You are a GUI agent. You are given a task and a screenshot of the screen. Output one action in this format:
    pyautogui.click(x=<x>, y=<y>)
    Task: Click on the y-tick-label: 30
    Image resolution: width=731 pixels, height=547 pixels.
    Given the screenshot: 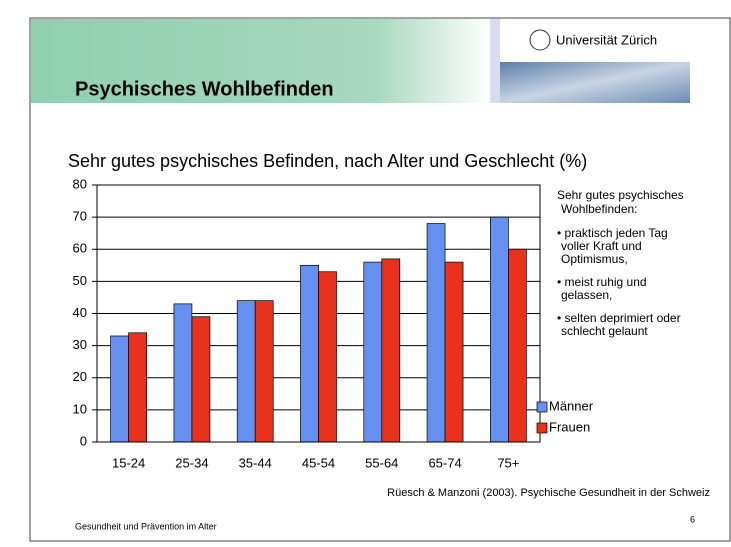 What is the action you would take?
    pyautogui.click(x=80, y=344)
    